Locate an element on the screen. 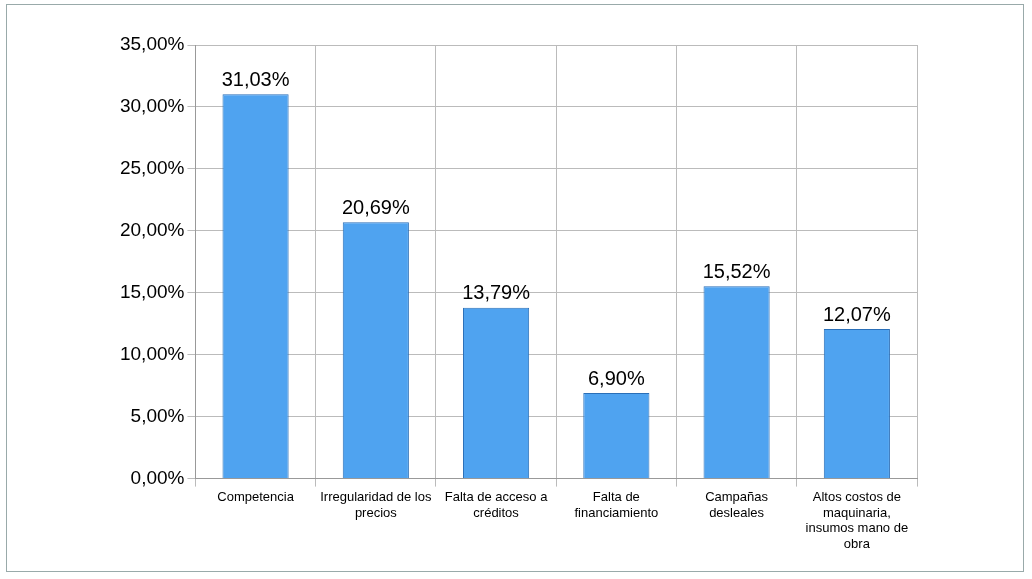  y-tick-label: 35,00% is located at coordinates (152, 44).